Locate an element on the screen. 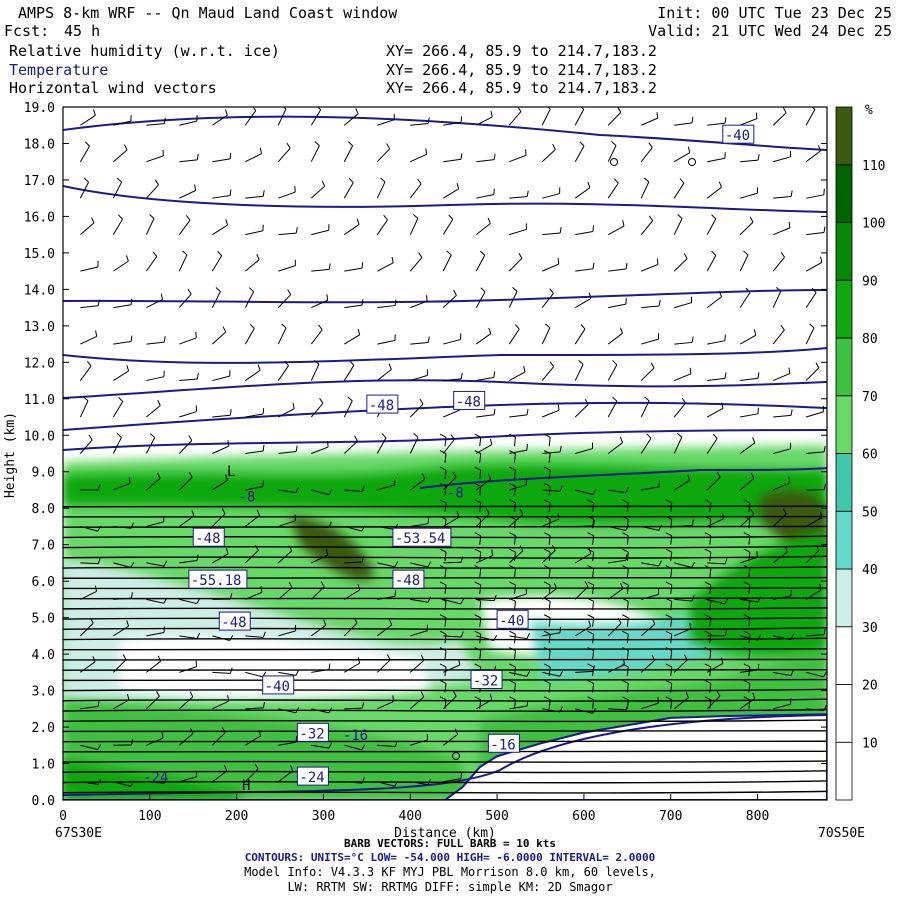  svg-text: -8 is located at coordinates (455, 494).